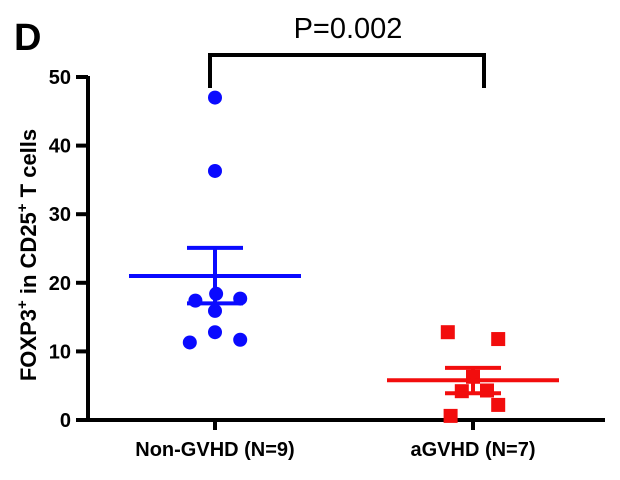 The height and width of the screenshot is (480, 620). I want to click on y-axis-label-part: T cells, so click(28, 166).